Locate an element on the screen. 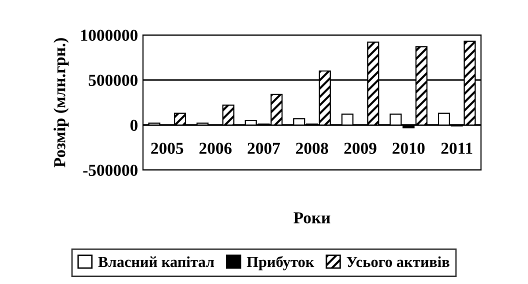  x-axis-title: Роки is located at coordinates (312, 218).